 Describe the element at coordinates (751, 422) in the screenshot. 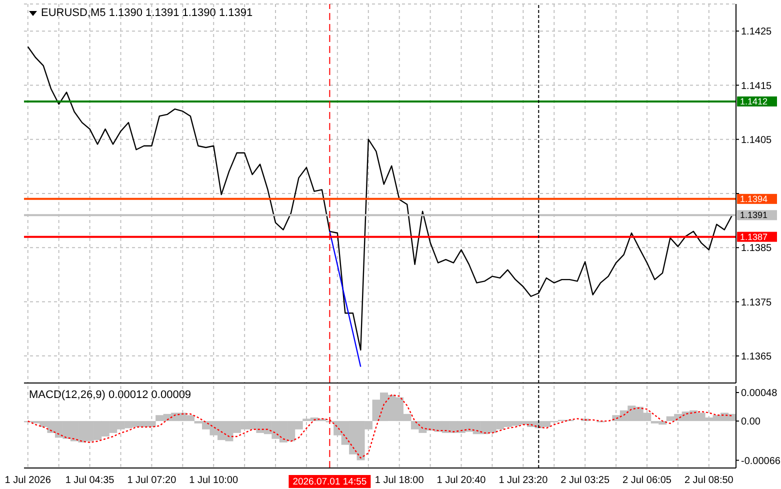

I see `y-tick-label: 0.00` at that location.